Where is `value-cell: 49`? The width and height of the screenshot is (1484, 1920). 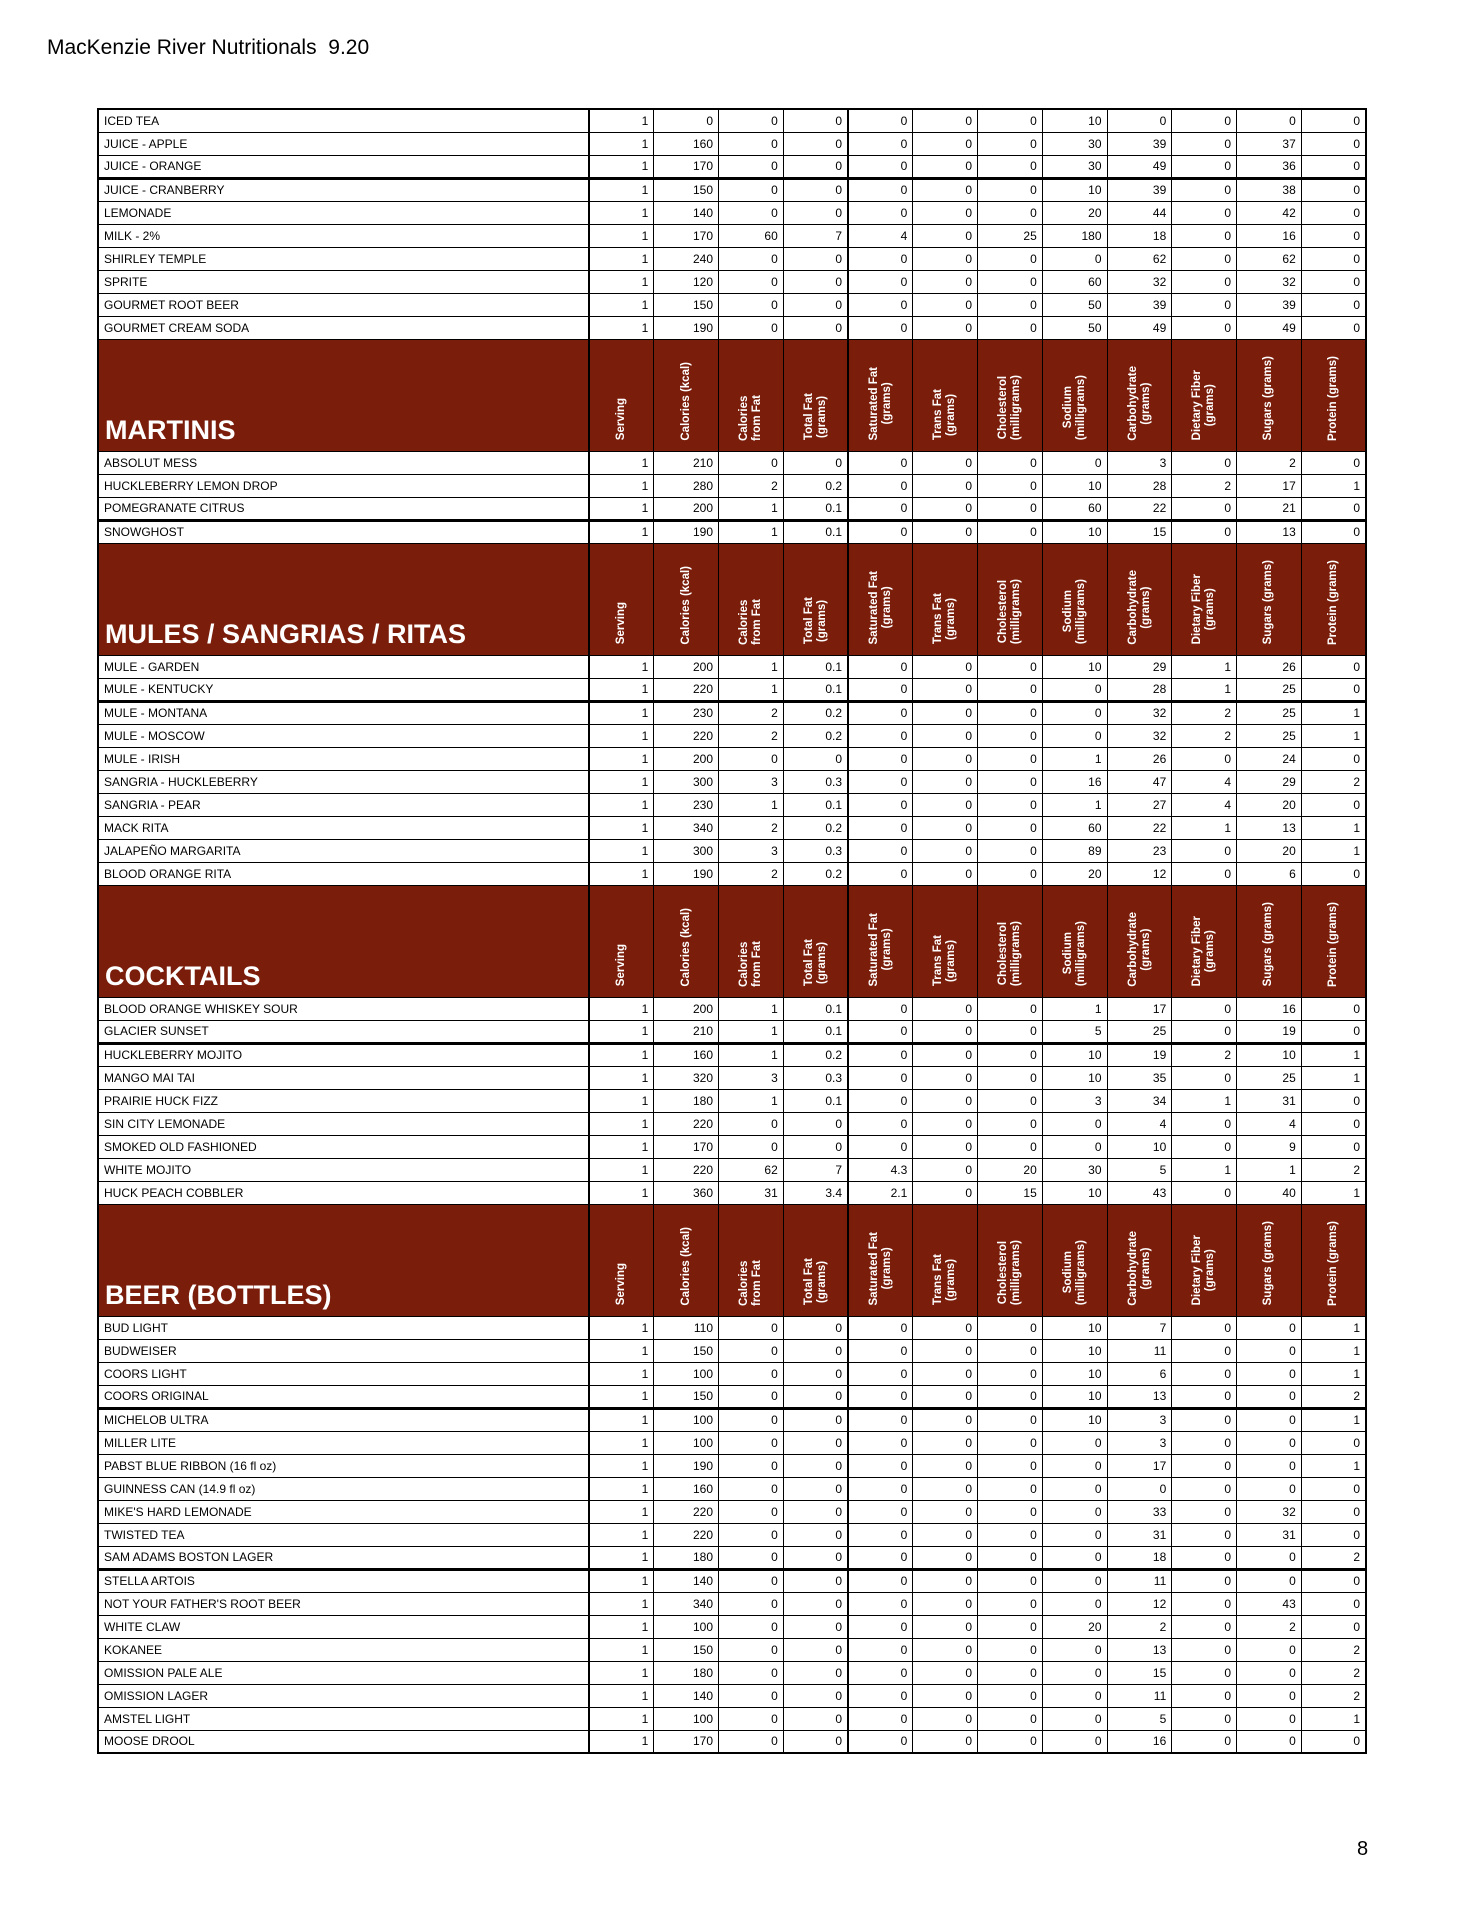 value-cell: 49 is located at coordinates (1139, 167).